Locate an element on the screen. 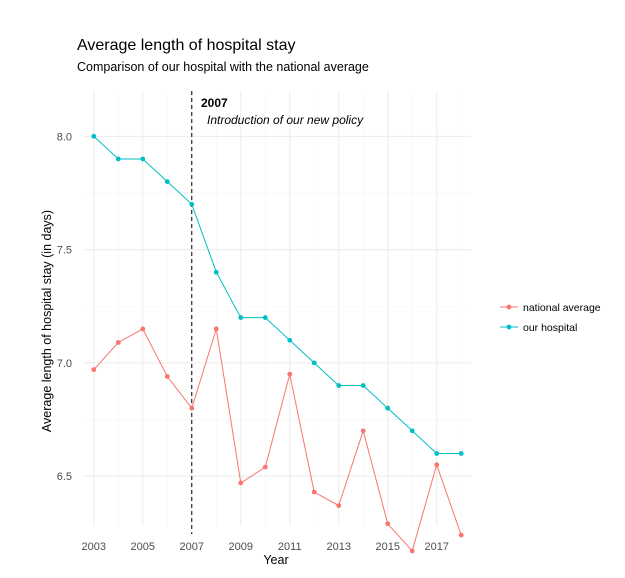 Image resolution: width=625 pixels, height=578 pixels. x-axis-ticks: 2003 2005 2007 2009 2011 2013 2015 2017 is located at coordinates (265, 547).